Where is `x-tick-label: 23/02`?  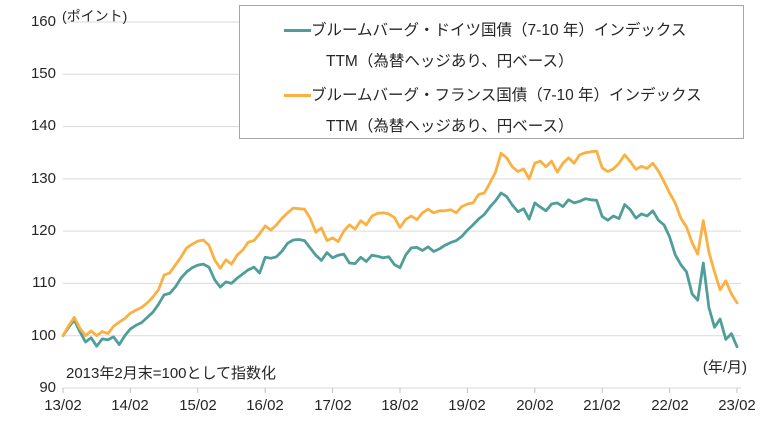
x-tick-label: 23/02 is located at coordinates (737, 405).